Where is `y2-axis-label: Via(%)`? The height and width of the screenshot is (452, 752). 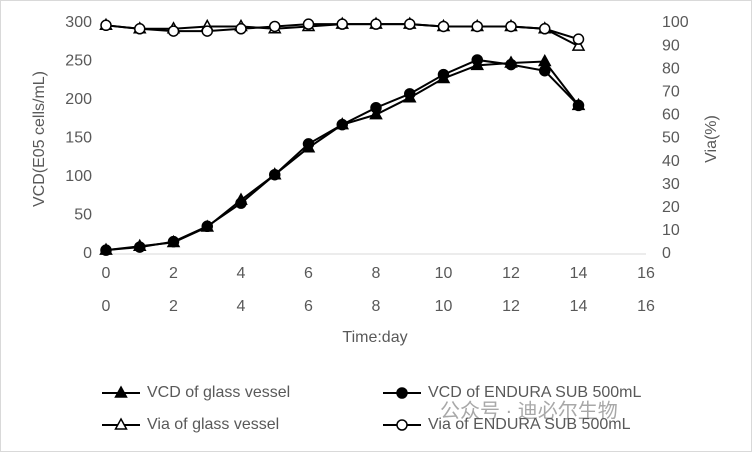 y2-axis-label: Via(%) is located at coordinates (711, 139).